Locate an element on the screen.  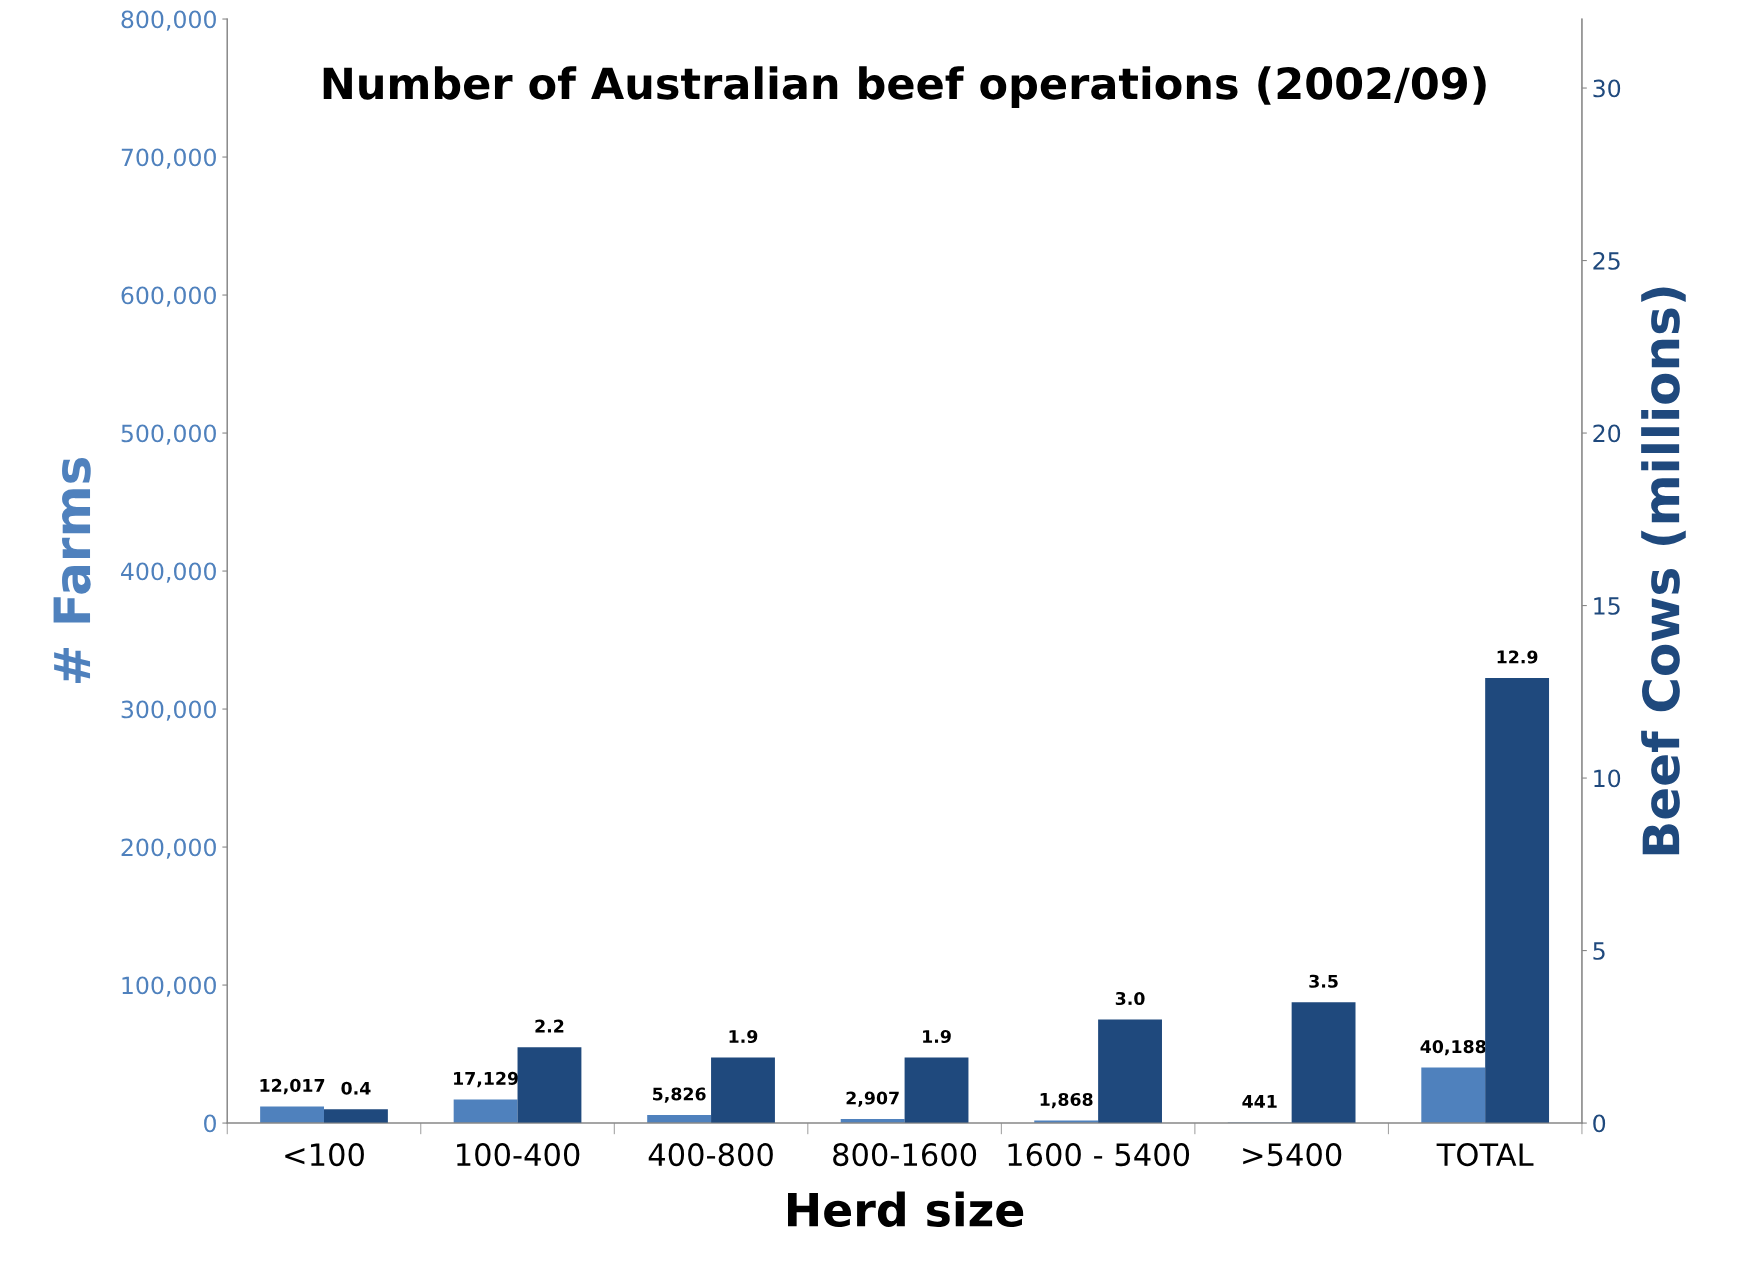
x-tick-label: 100-400 is located at coordinates (518, 1155).